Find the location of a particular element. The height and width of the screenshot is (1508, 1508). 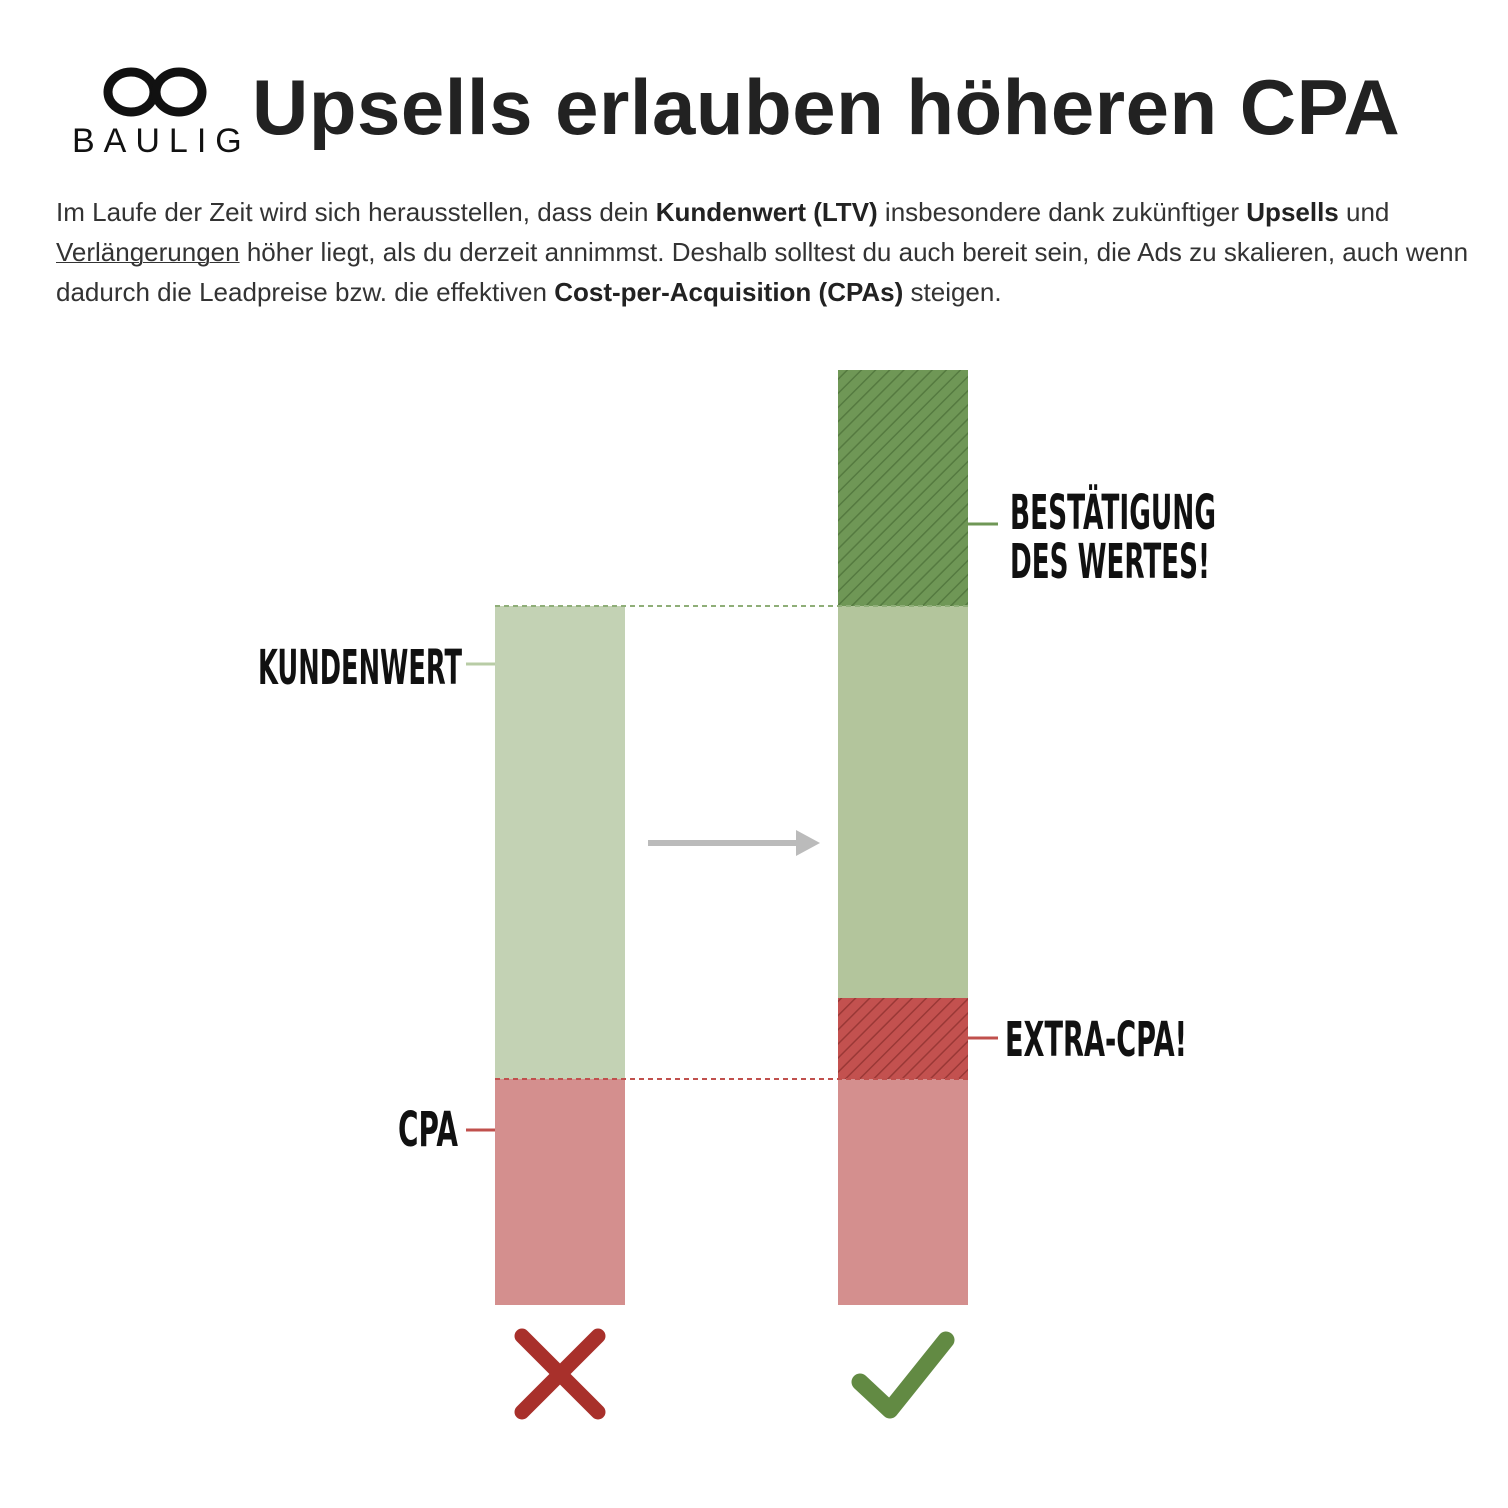

text-run: Verlängerungen is located at coordinates (148, 252).